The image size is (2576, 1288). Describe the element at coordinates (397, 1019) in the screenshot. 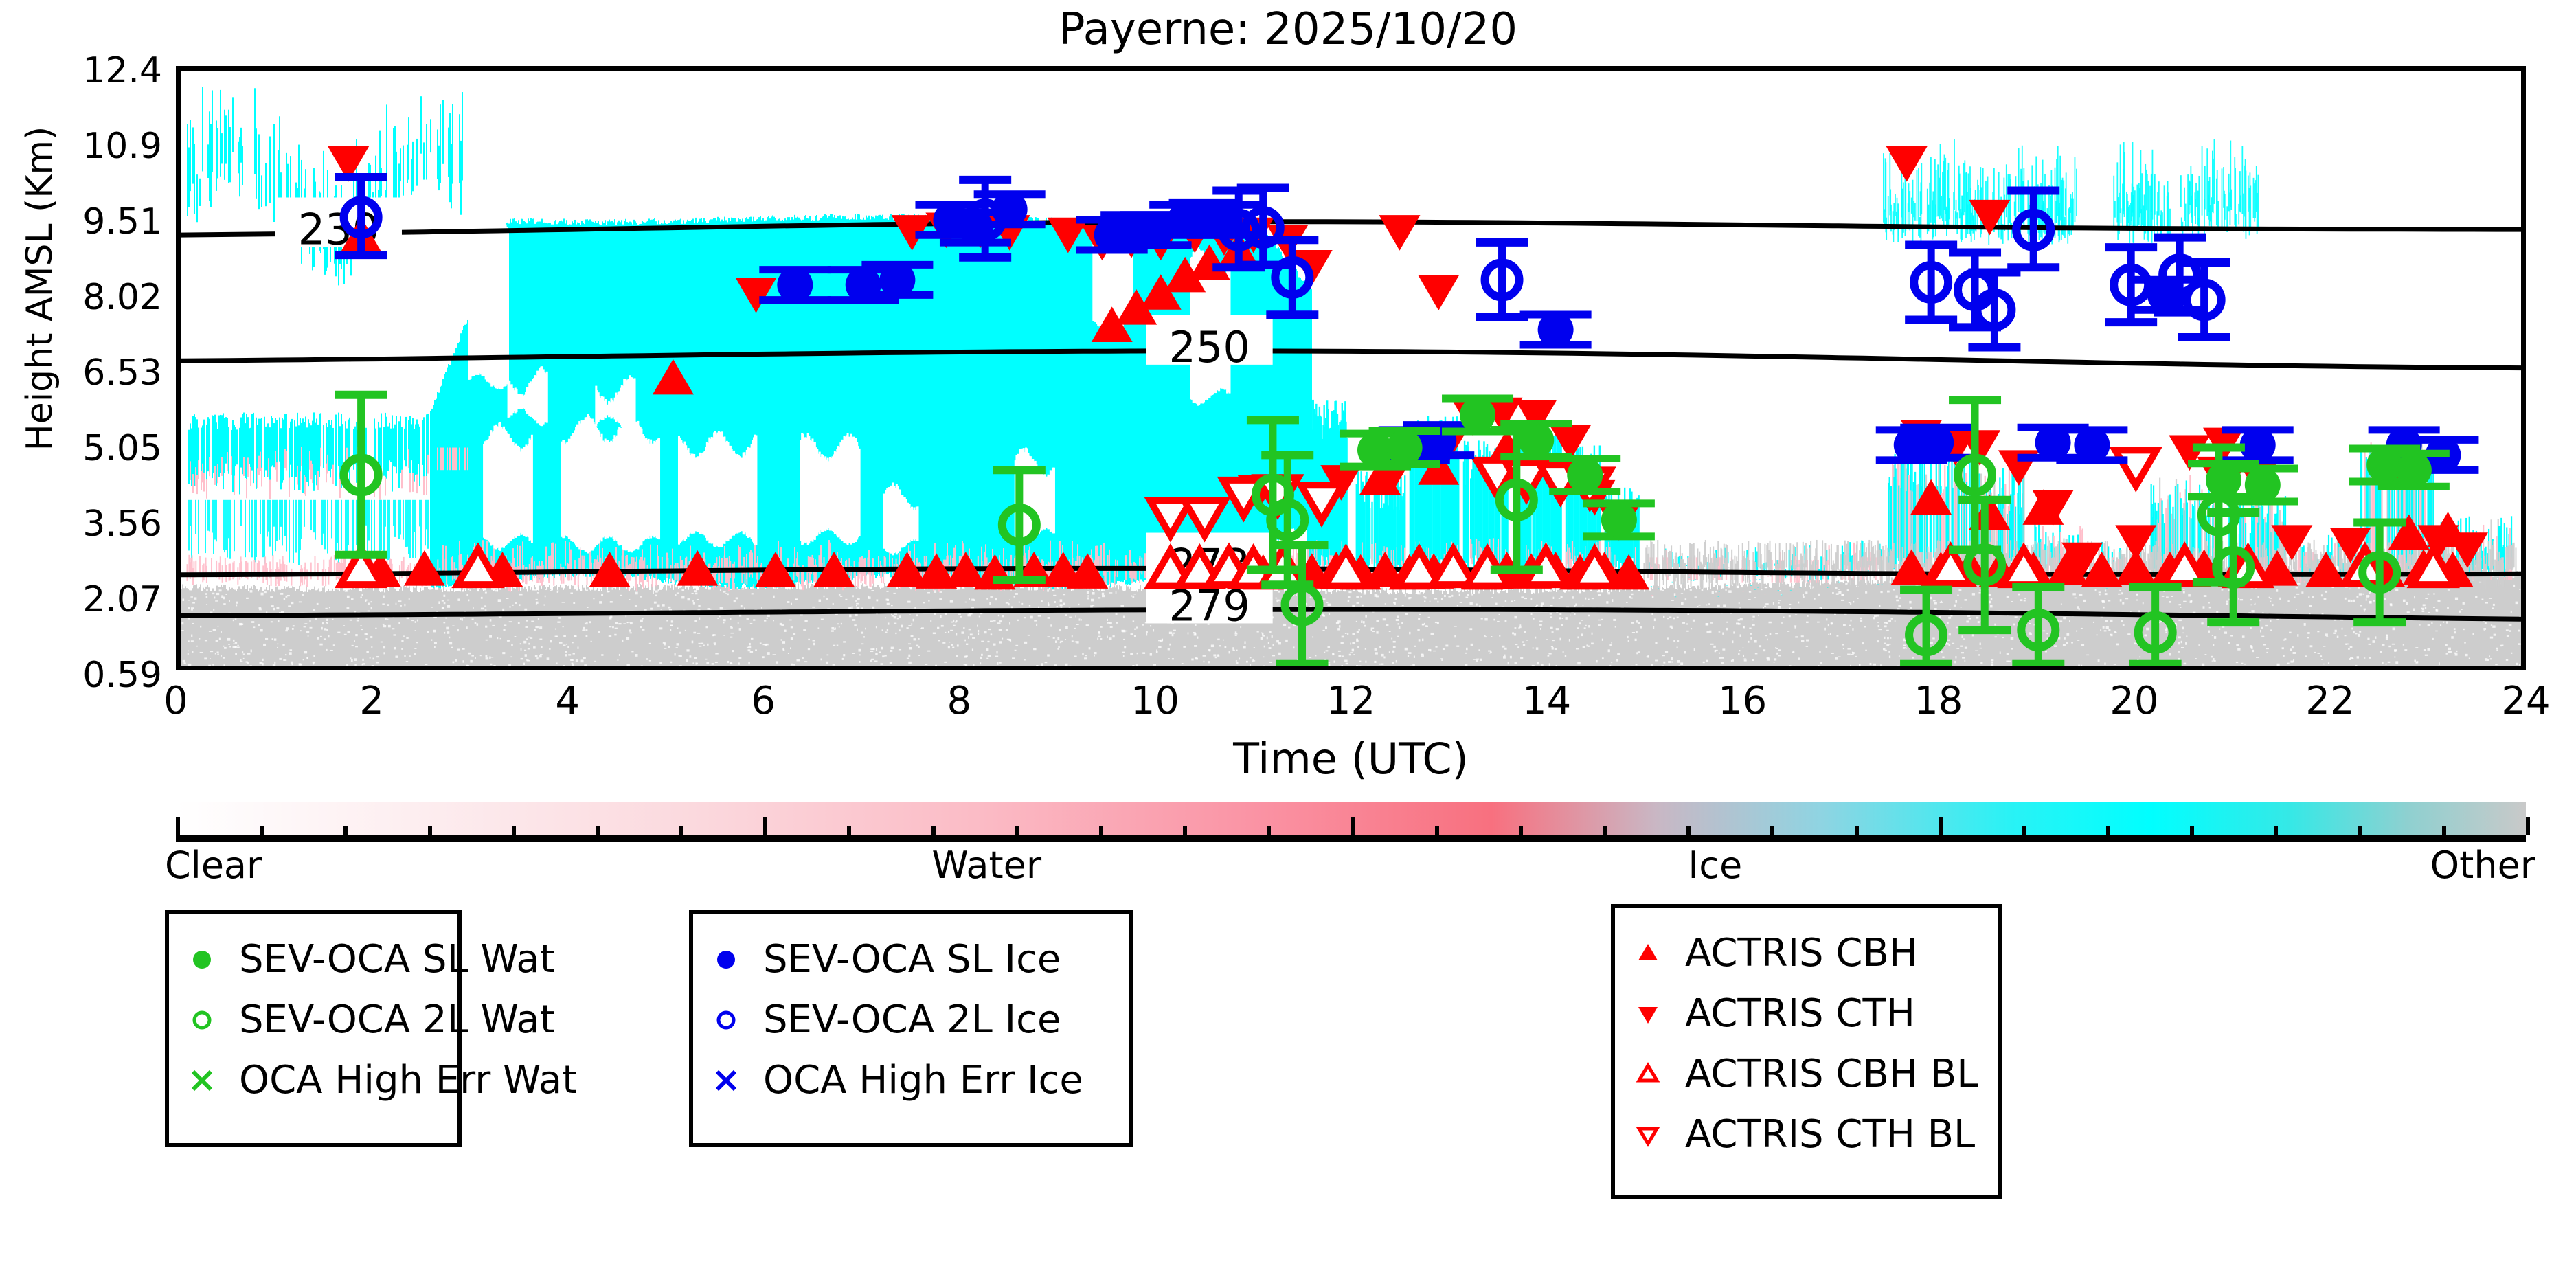

I see `legend-item-label: SEV-OCA 2L Wat` at that location.